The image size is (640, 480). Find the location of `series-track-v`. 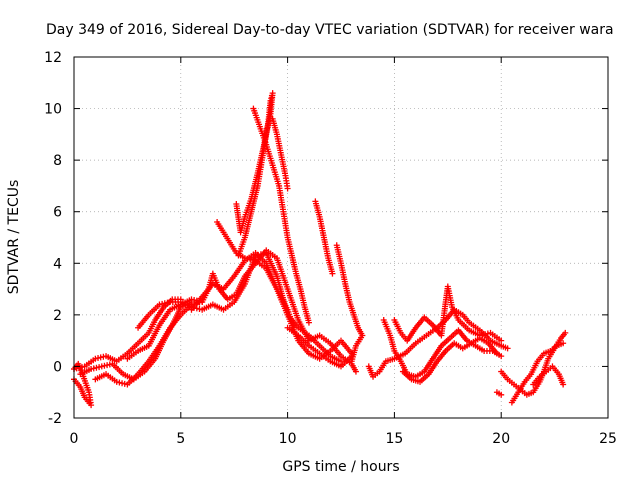

series-track-v is located at coordinates (548, 375).